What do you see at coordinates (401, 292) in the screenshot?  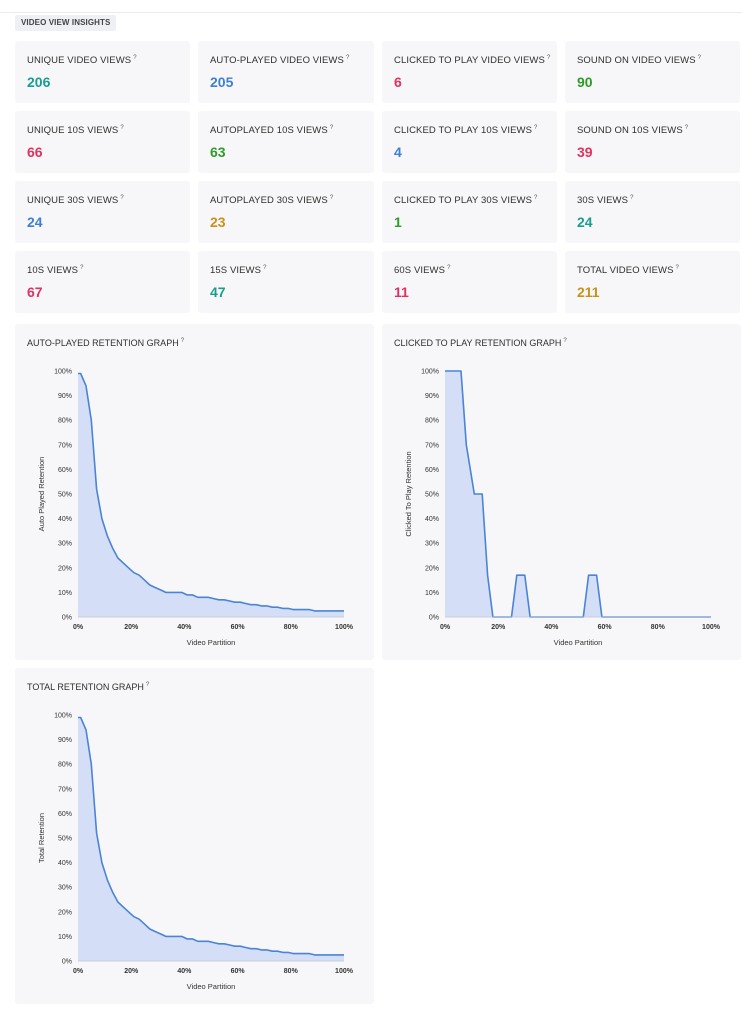 I see `stat-value: 11` at bounding box center [401, 292].